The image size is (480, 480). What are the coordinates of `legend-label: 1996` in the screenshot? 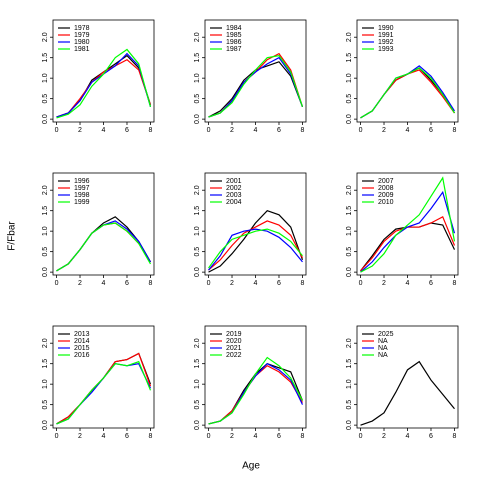 It's located at (82, 181).